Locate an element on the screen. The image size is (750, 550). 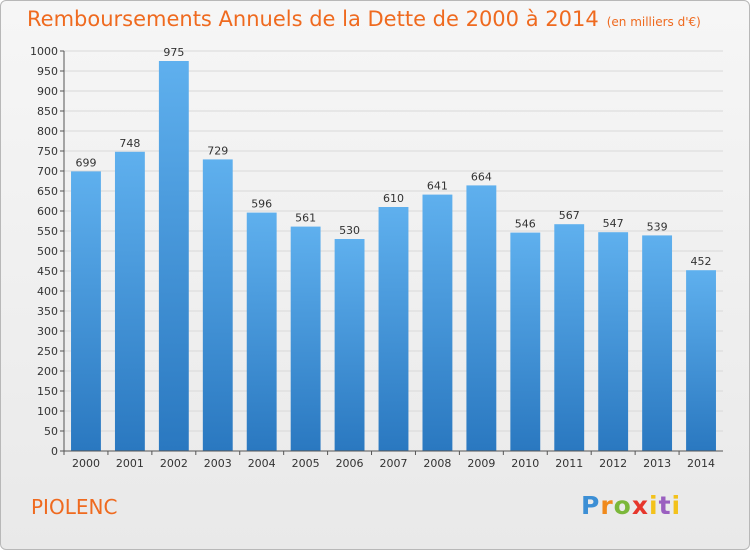
bar-2002 is located at coordinates (173, 256).